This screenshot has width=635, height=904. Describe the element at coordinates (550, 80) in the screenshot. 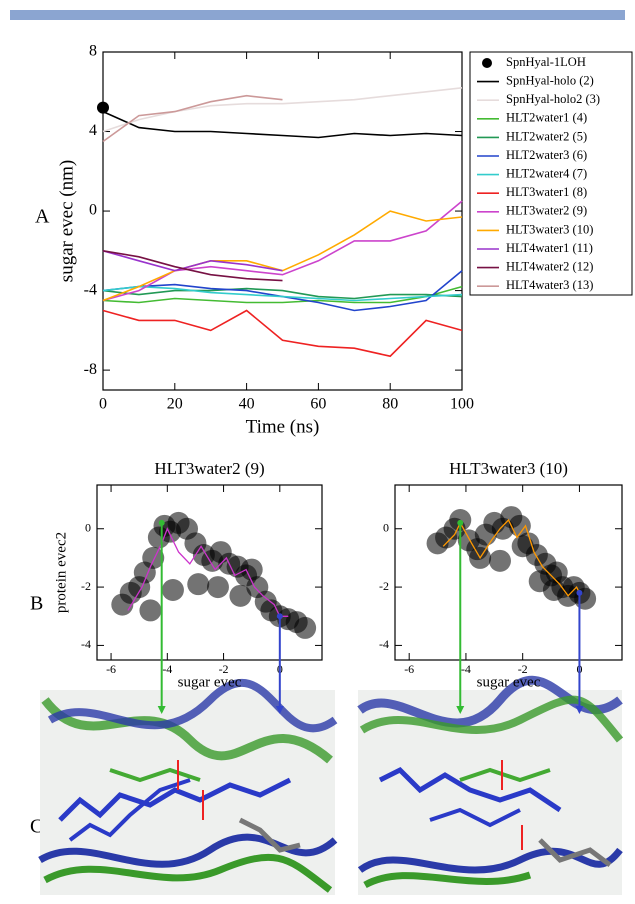

I see `legend-label: SpnHyal-holo (2)` at that location.